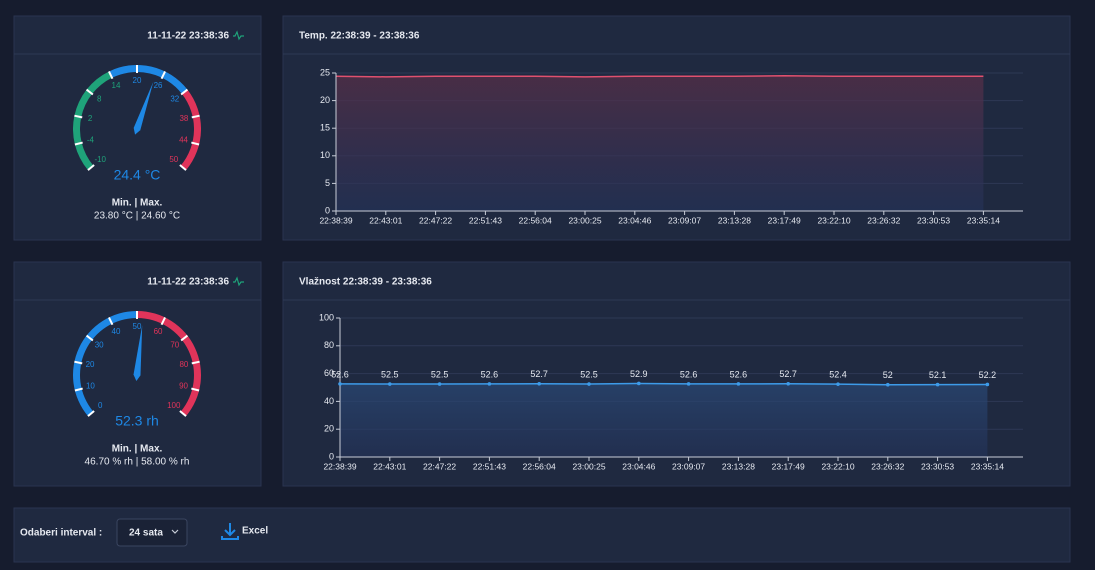 This screenshot has height=570, width=1095. What do you see at coordinates (938, 375) in the screenshot?
I see `data-label: 52.1` at bounding box center [938, 375].